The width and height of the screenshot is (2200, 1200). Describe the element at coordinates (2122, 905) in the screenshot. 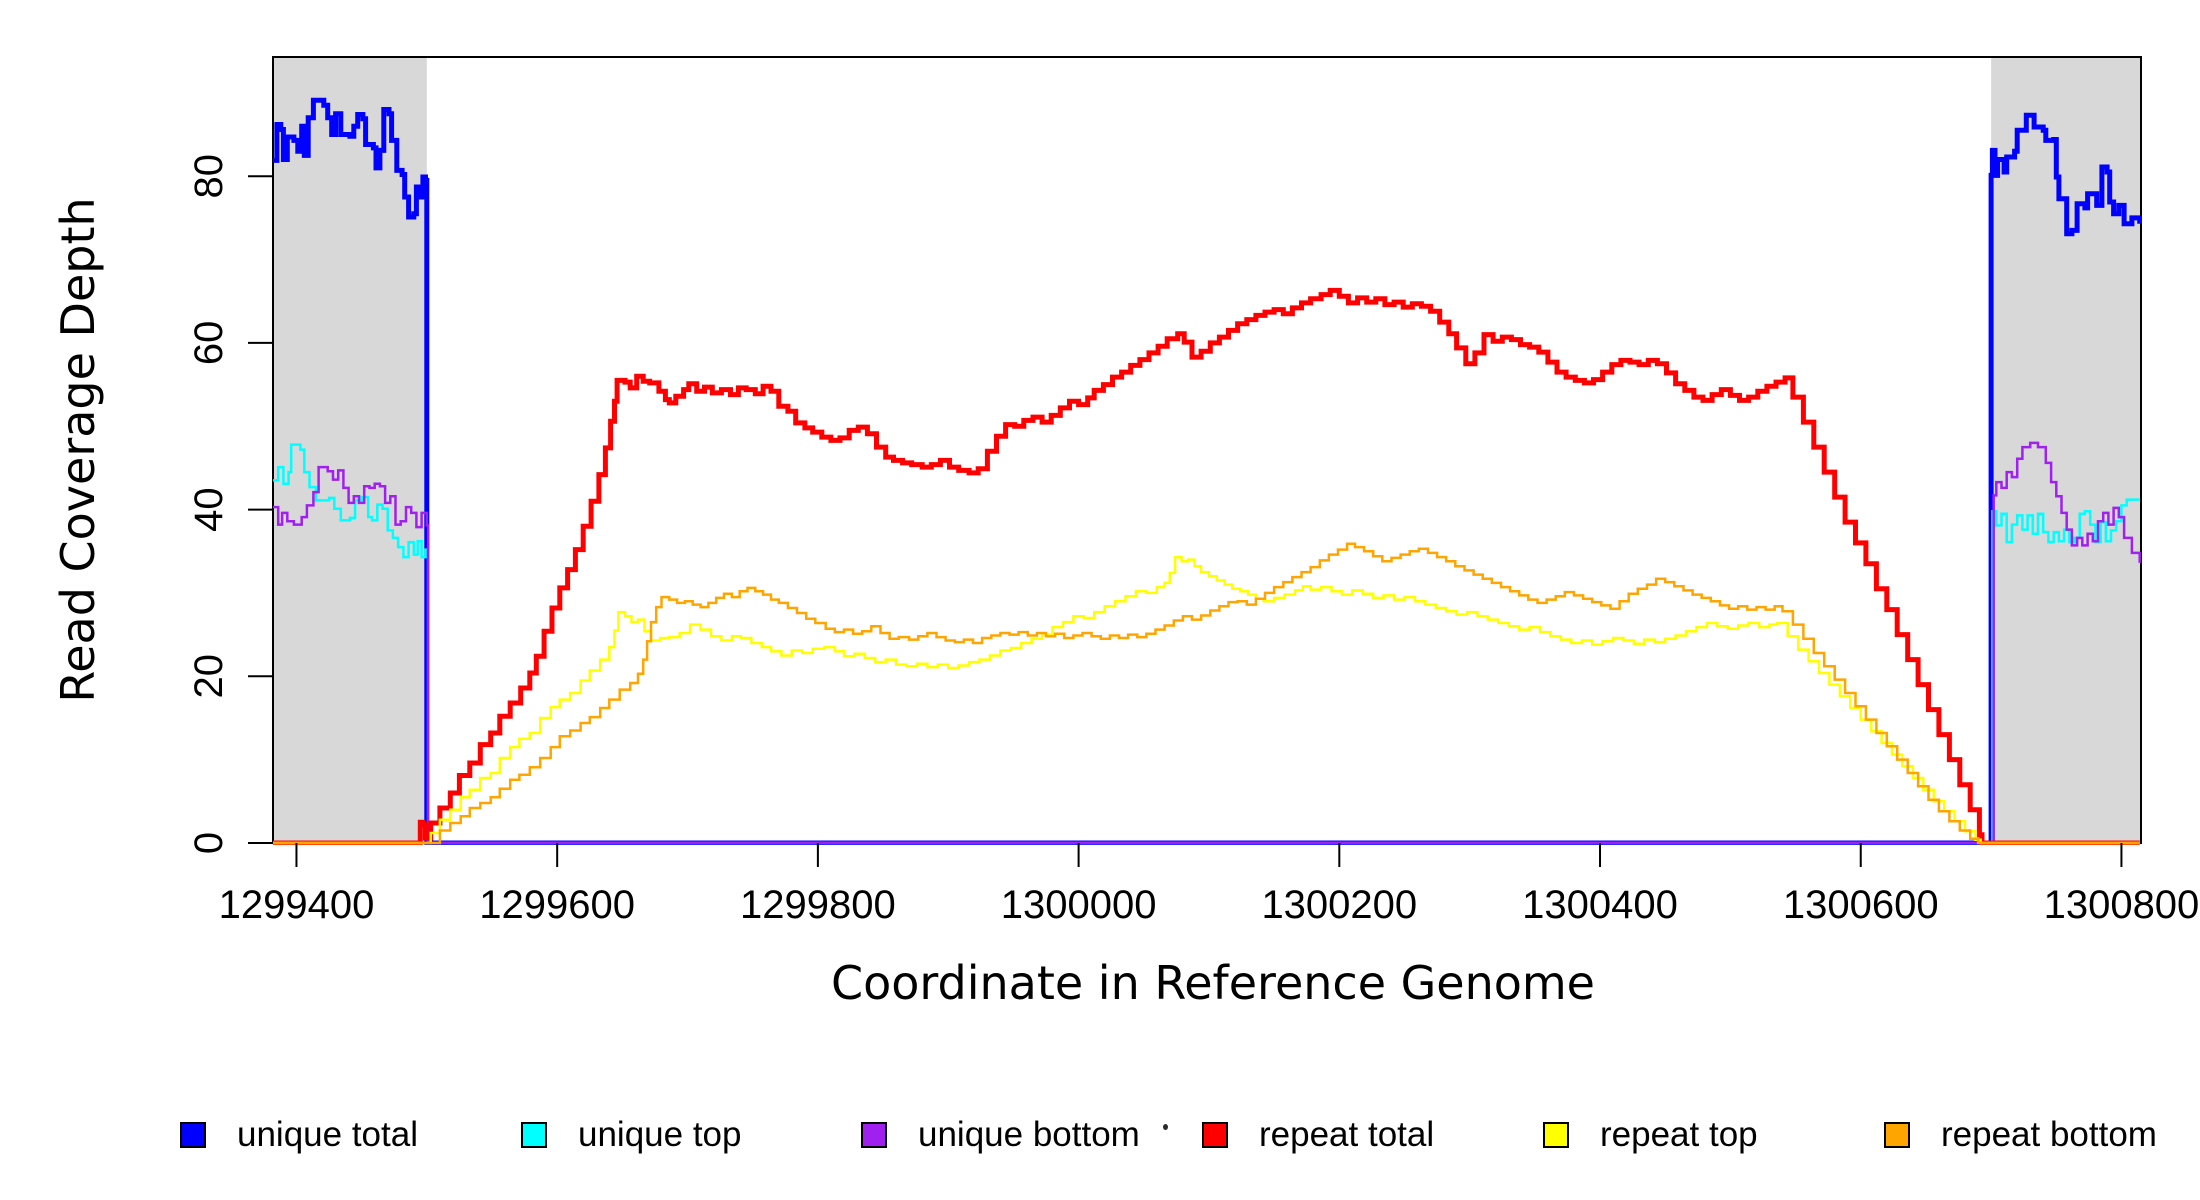

I see `x-tick-label: 1300800` at that location.